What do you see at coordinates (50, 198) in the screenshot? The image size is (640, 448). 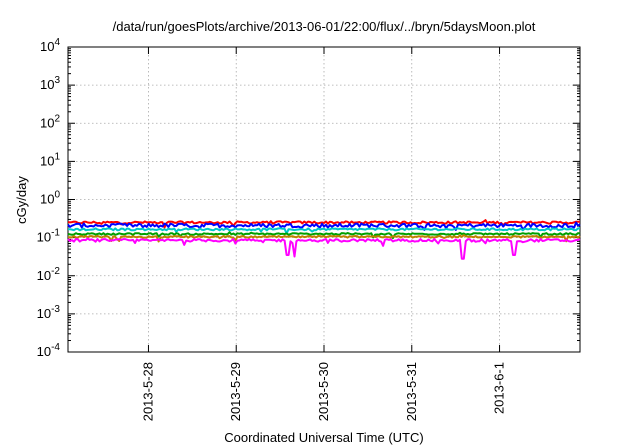 I see `y-tick-label: 10⁰` at bounding box center [50, 198].